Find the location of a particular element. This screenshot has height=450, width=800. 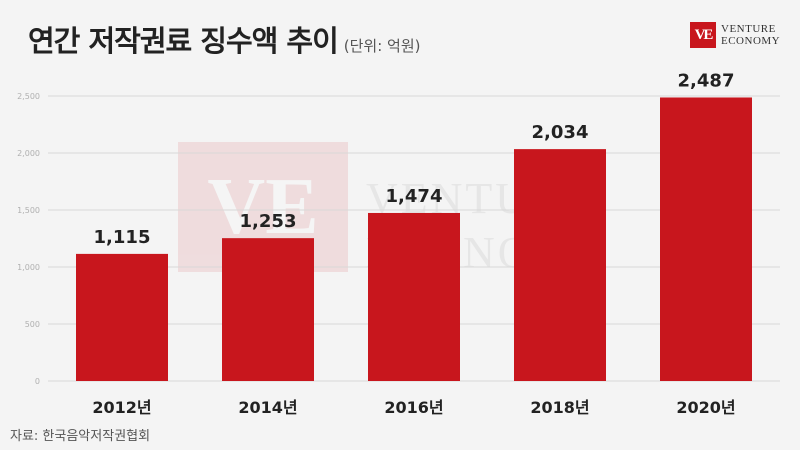

y-tick-label: 0 is located at coordinates (37, 381).